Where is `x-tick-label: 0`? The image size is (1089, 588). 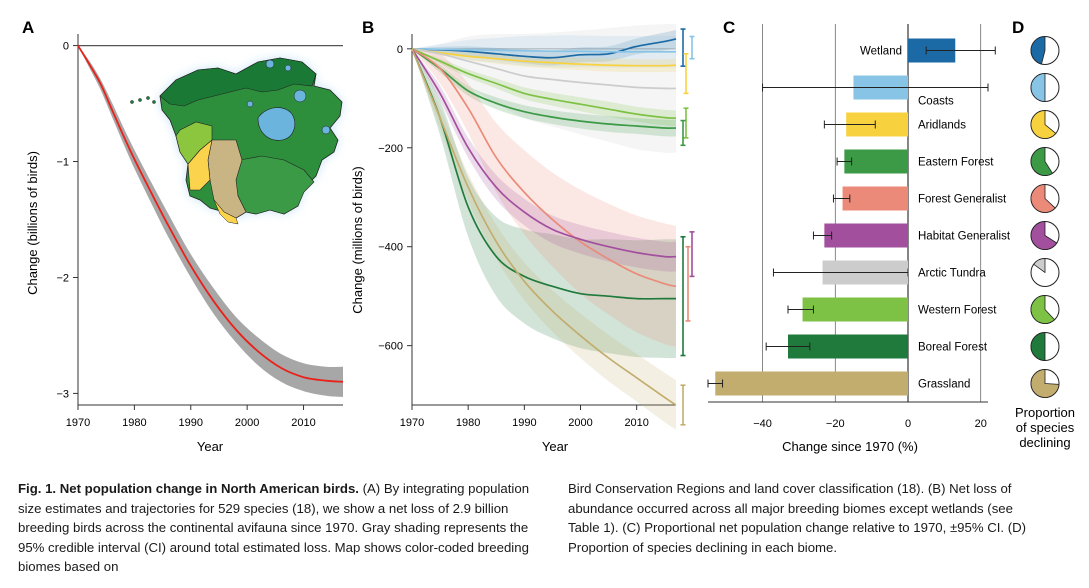
x-tick-label: 0 is located at coordinates (908, 424).